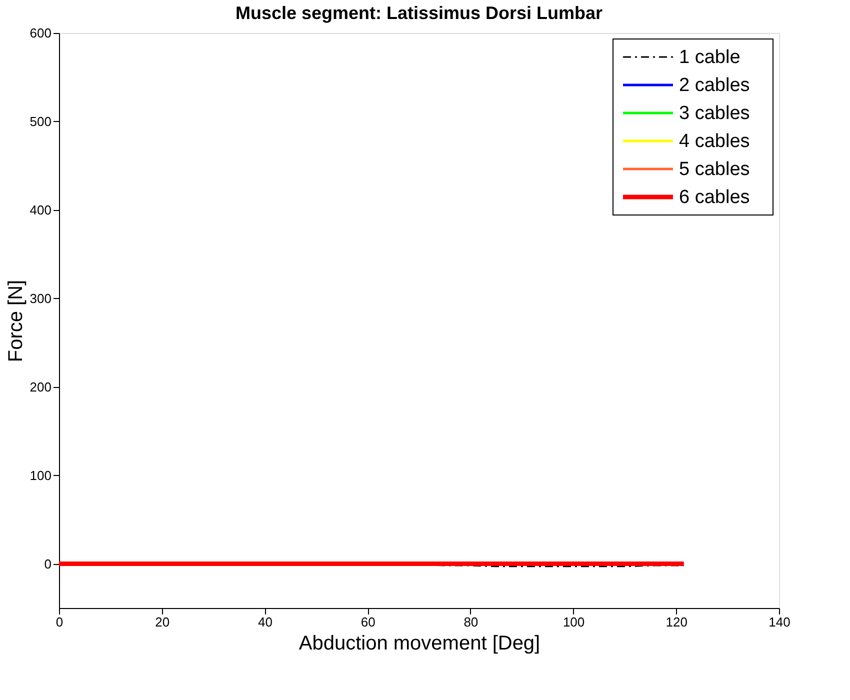 This screenshot has height=700, width=850. I want to click on x-tick-label: 60, so click(368, 622).